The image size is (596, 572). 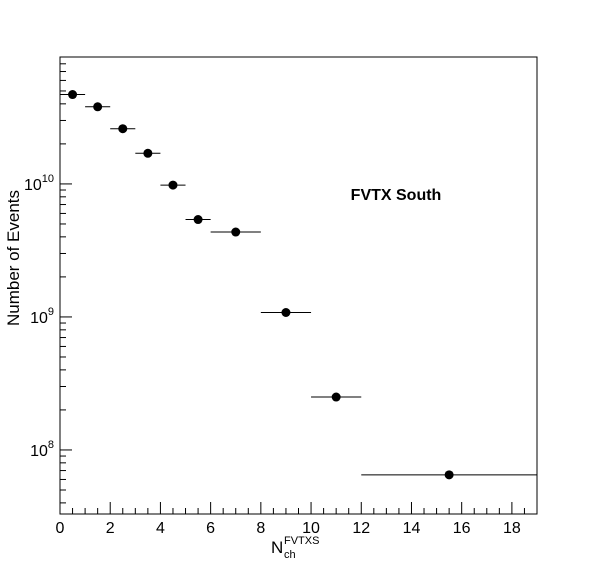 What do you see at coordinates (462, 528) in the screenshot?
I see `x-tick-label: 16` at bounding box center [462, 528].